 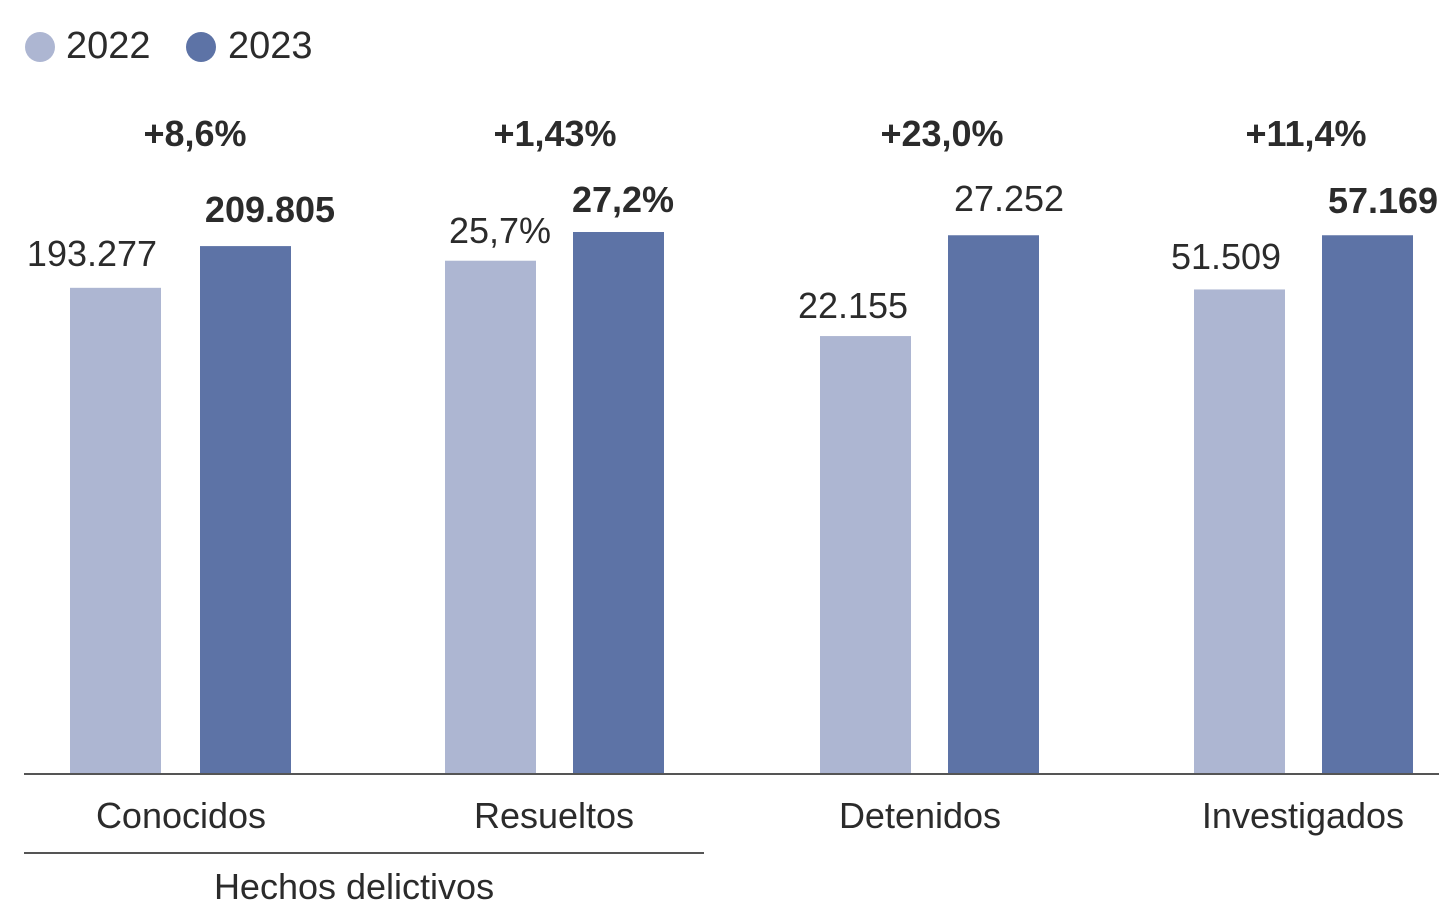 I want to click on bar-detenidos-2022, so click(x=865, y=555).